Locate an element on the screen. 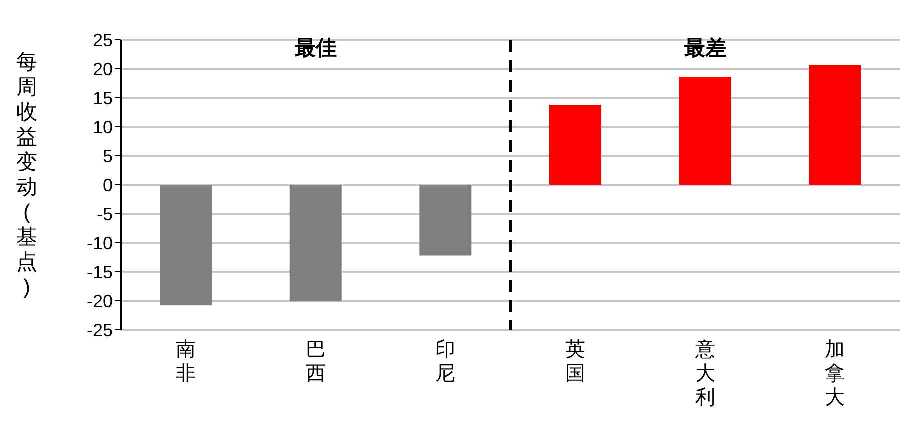 The width and height of the screenshot is (906, 438). y-tick-label: -10 is located at coordinates (99, 243).